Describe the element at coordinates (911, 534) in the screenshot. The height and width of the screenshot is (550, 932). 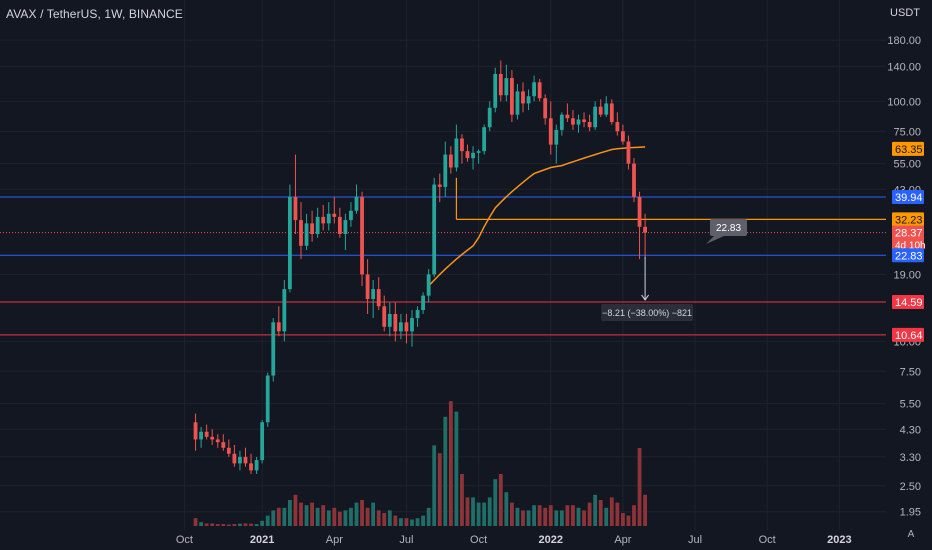
I see `auto-scale-button: A` at that location.